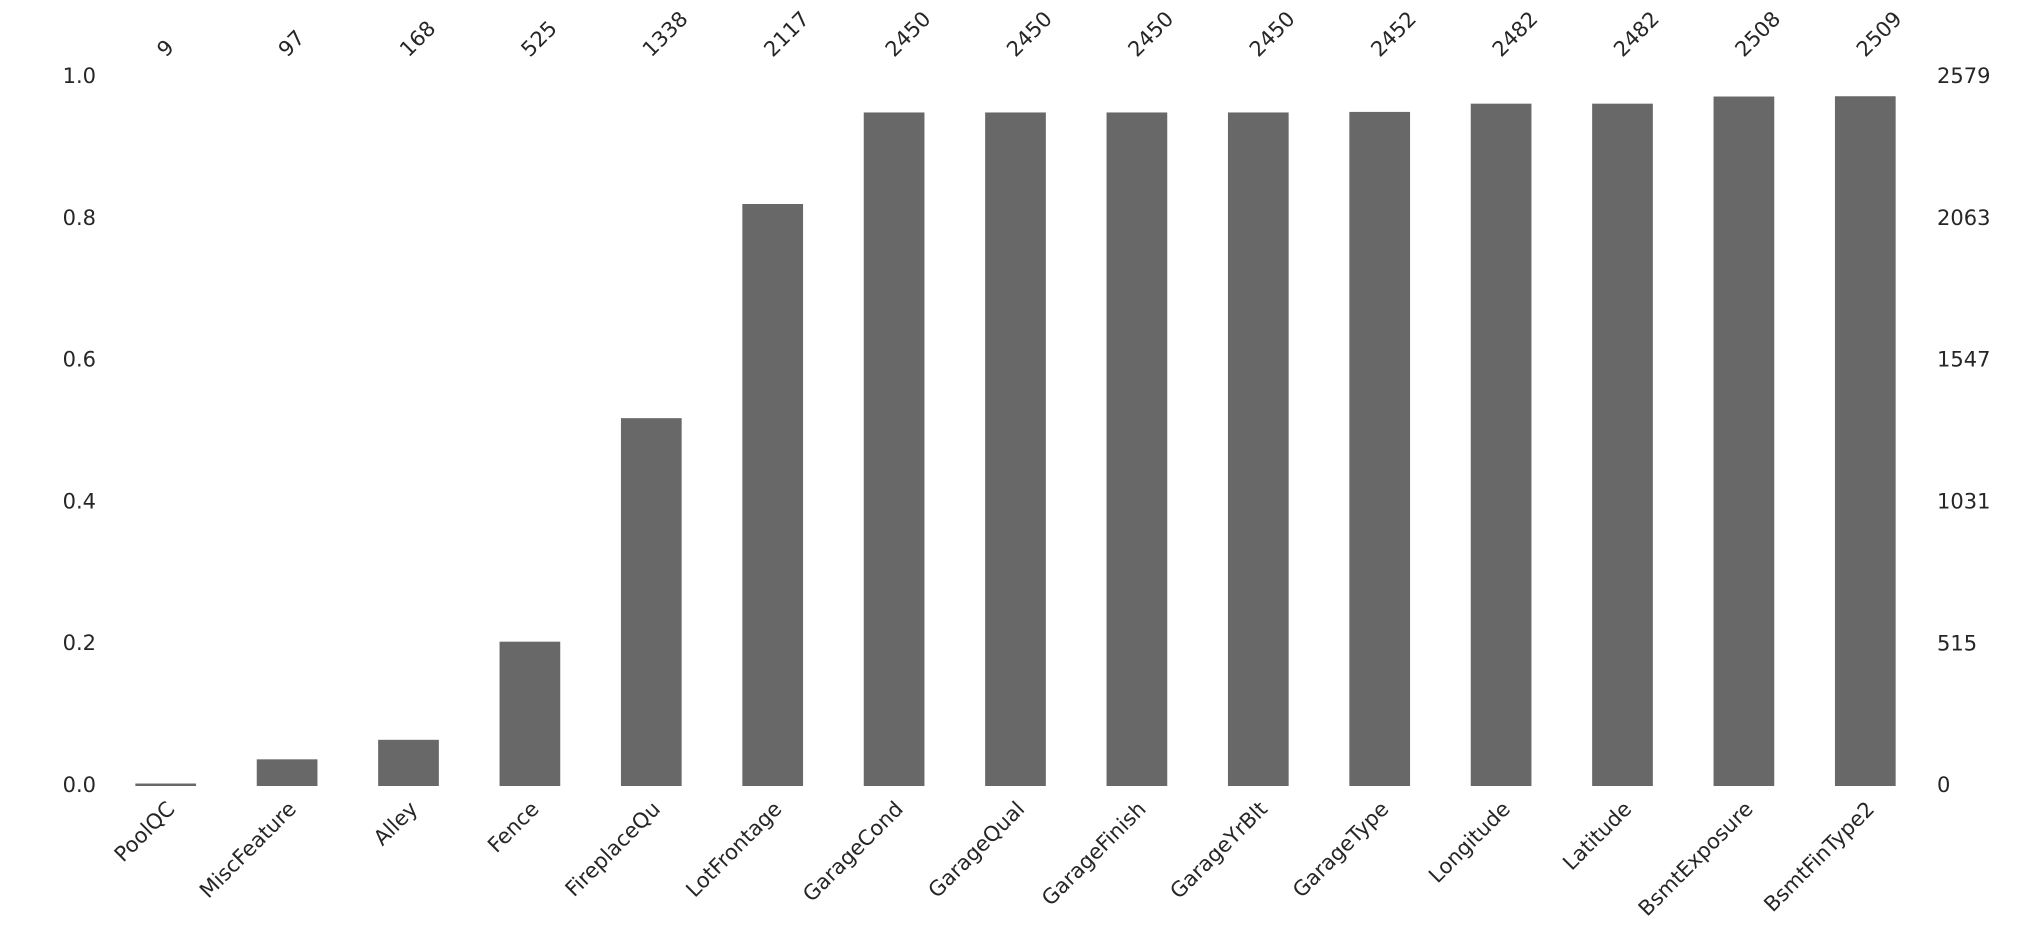 The height and width of the screenshot is (934, 2035). Describe the element at coordinates (79, 218) in the screenshot. I see `y-tick-label: 0.8` at that location.